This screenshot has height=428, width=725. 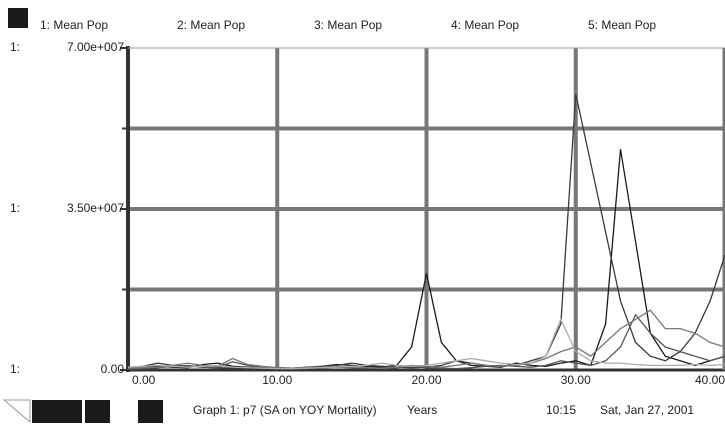 What do you see at coordinates (710, 380) in the screenshot?
I see `x-tick-label: 40.00` at bounding box center [710, 380].